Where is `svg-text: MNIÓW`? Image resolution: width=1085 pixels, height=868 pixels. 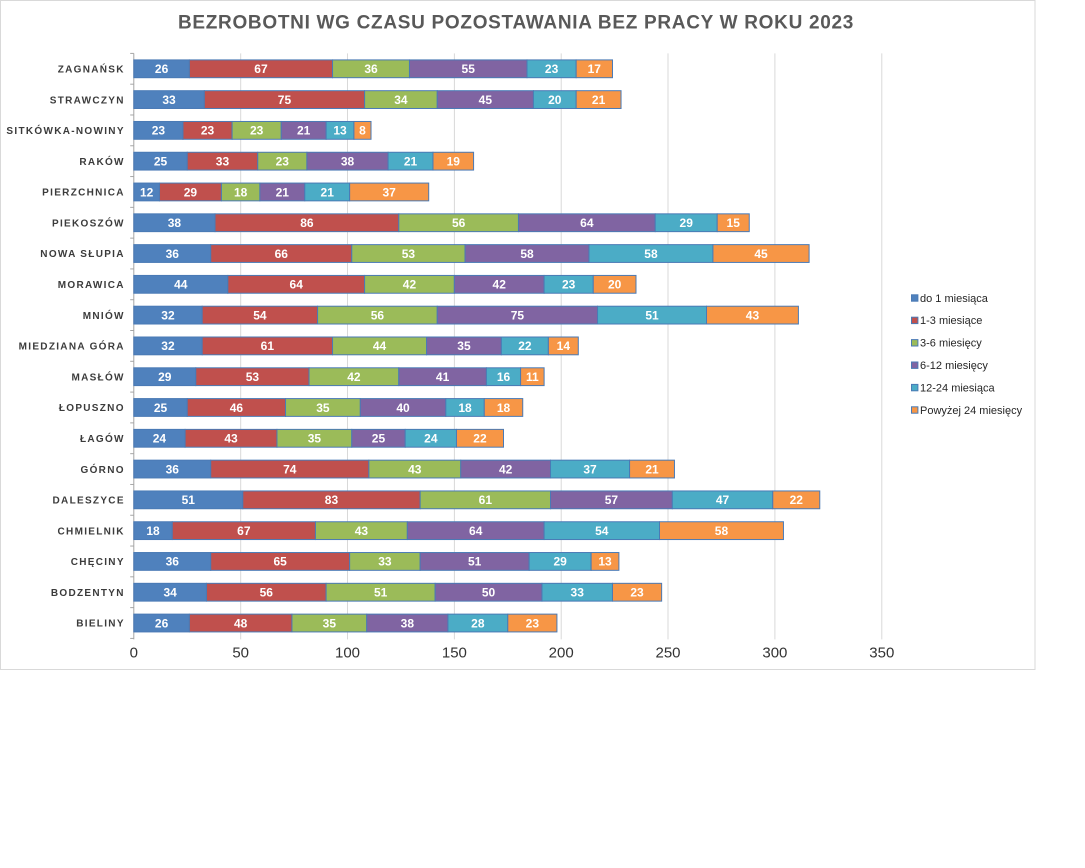 svg-text: MNIÓW is located at coordinates (104, 315).